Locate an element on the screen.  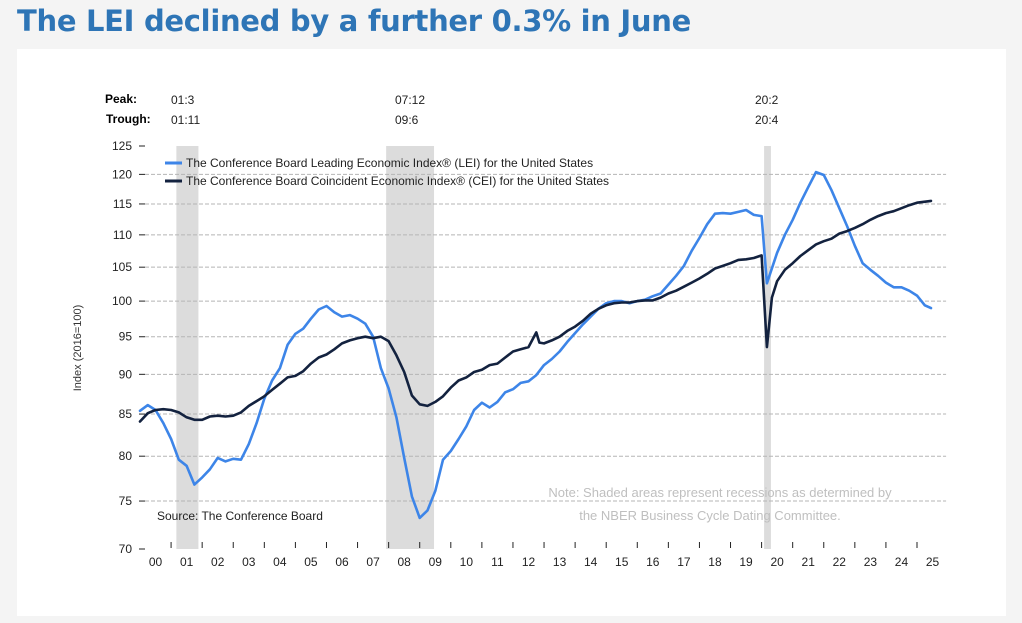
x-tick-label: 03 is located at coordinates (249, 562).